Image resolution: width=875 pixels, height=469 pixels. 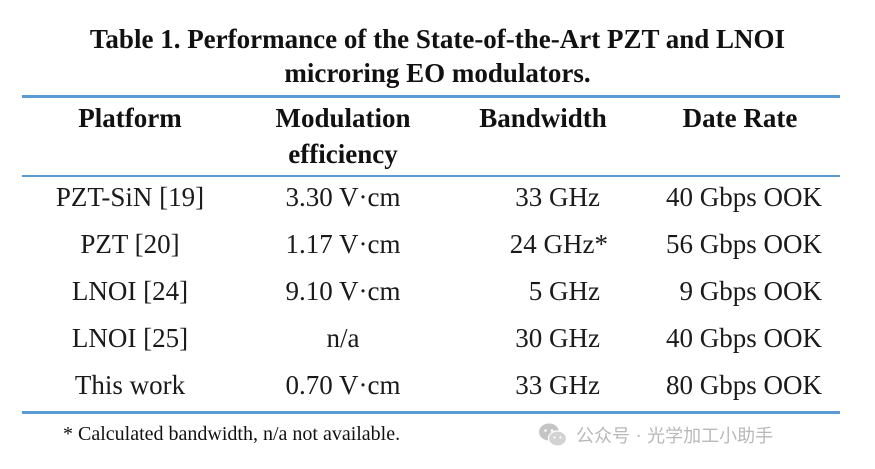 What do you see at coordinates (130, 197) in the screenshot?
I see `cell-platform: PZT-SiN [19]` at bounding box center [130, 197].